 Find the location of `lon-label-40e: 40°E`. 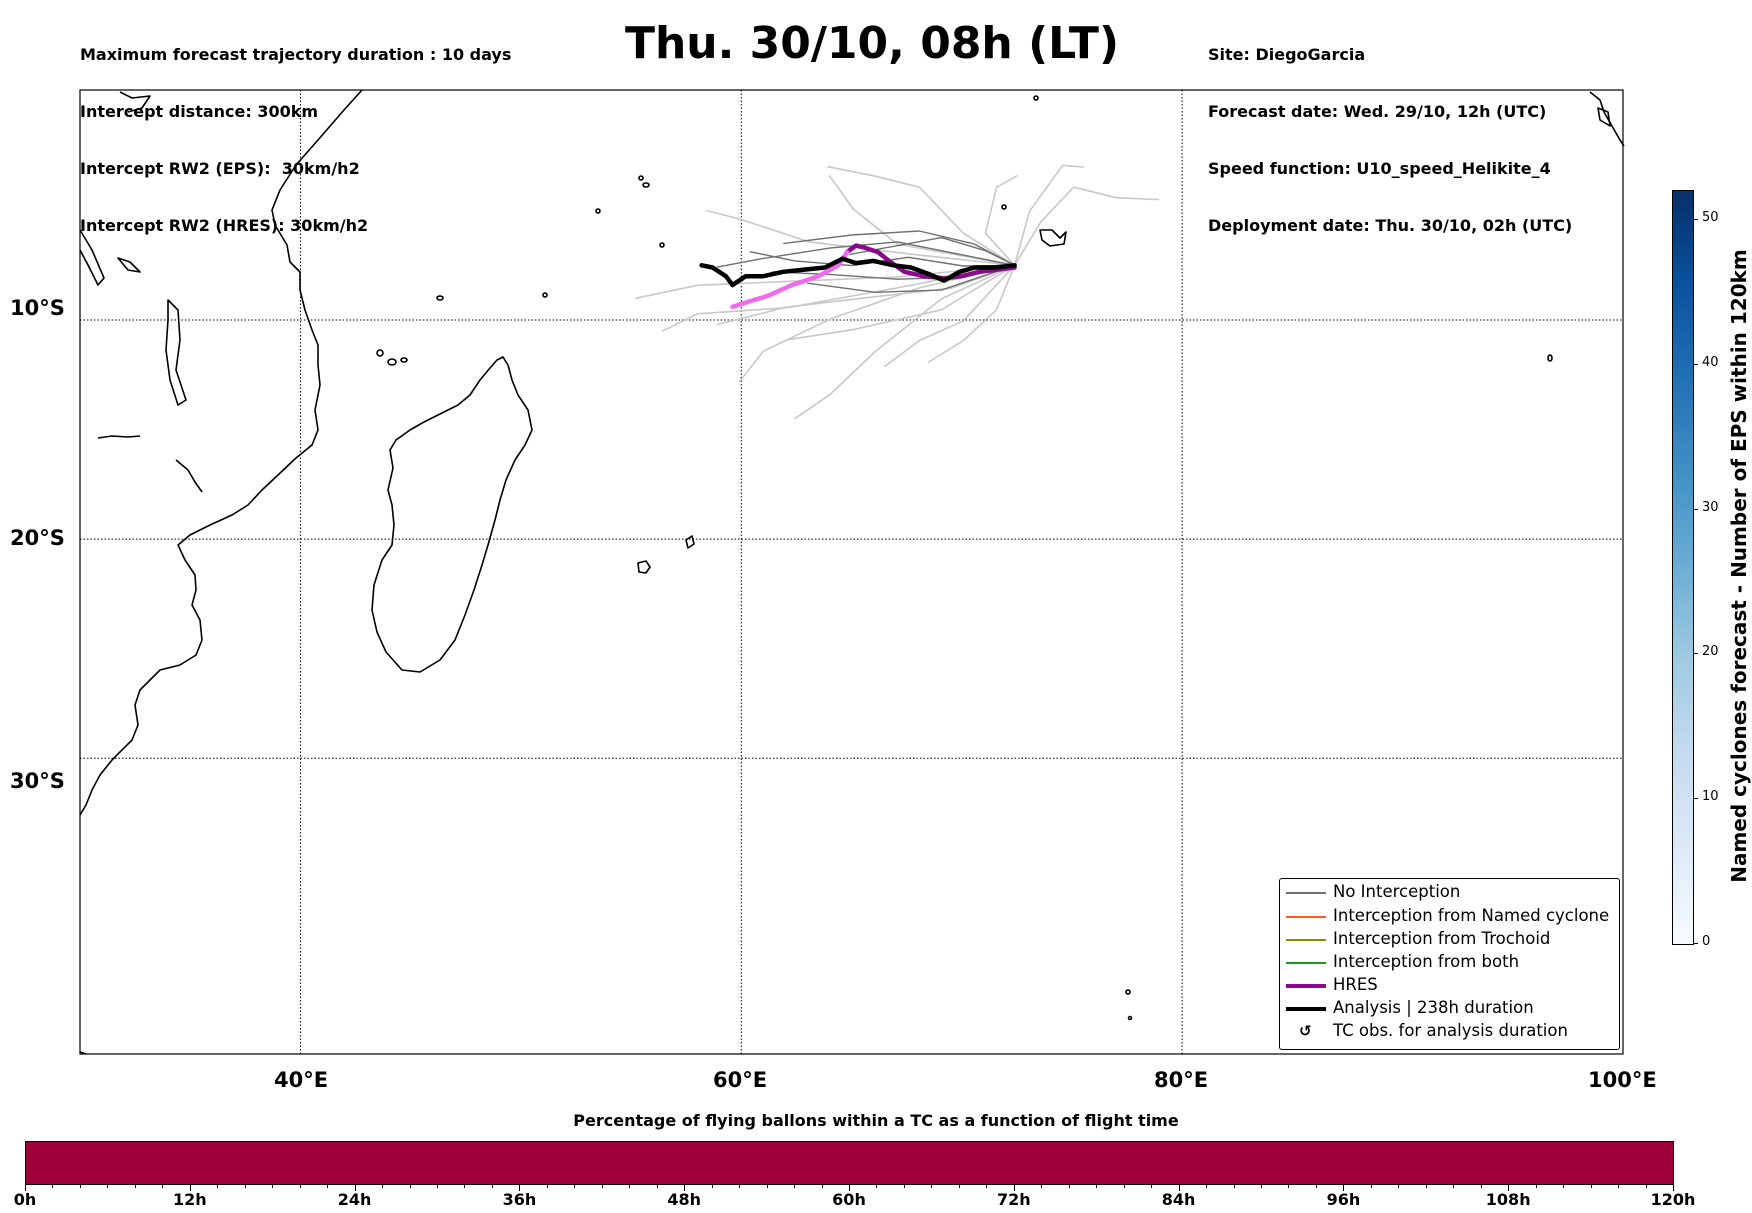

lon-label-40e: 40°E is located at coordinates (301, 1080).